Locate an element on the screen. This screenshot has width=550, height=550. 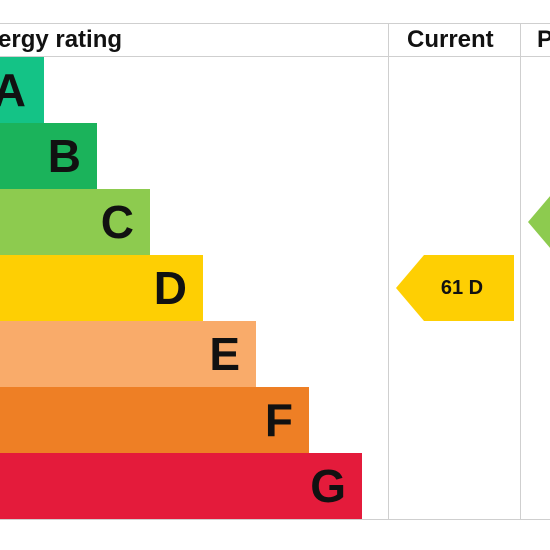
potential-rating-arrow is located at coordinates (539, 222).